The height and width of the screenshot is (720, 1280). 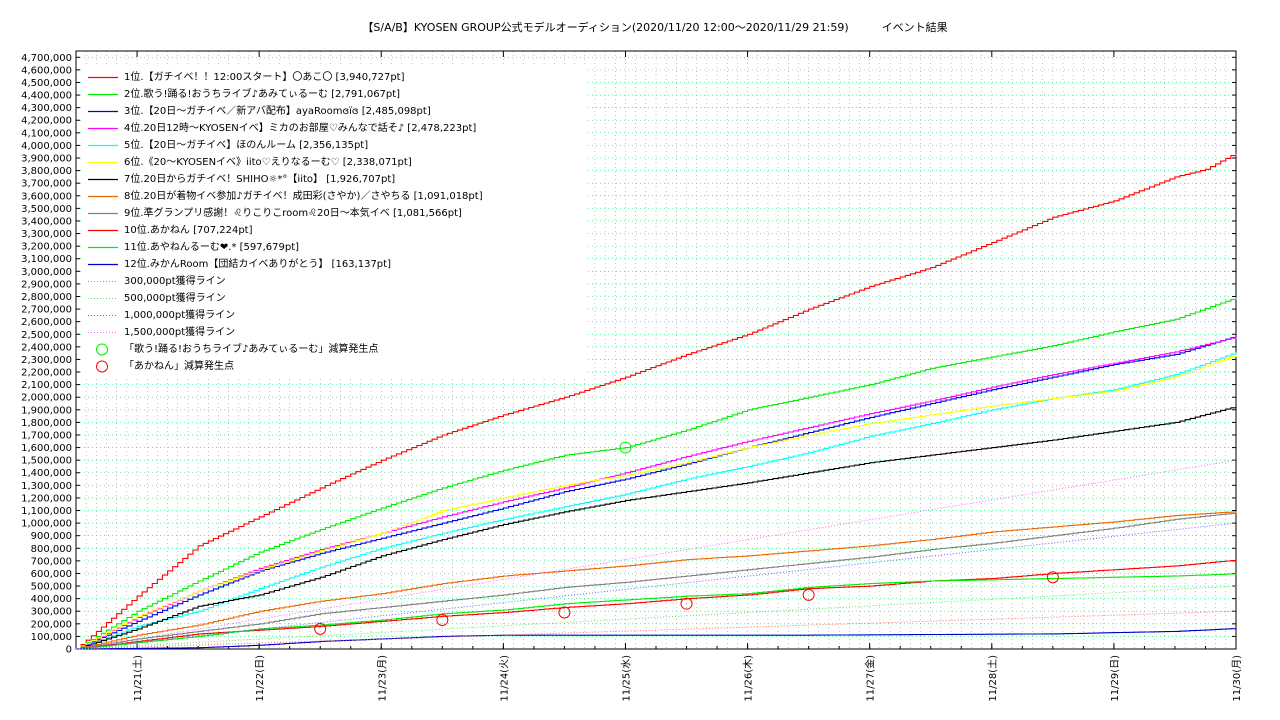 What do you see at coordinates (46, 435) in the screenshot?
I see `y-tick-label: 1,700,000` at bounding box center [46, 435].